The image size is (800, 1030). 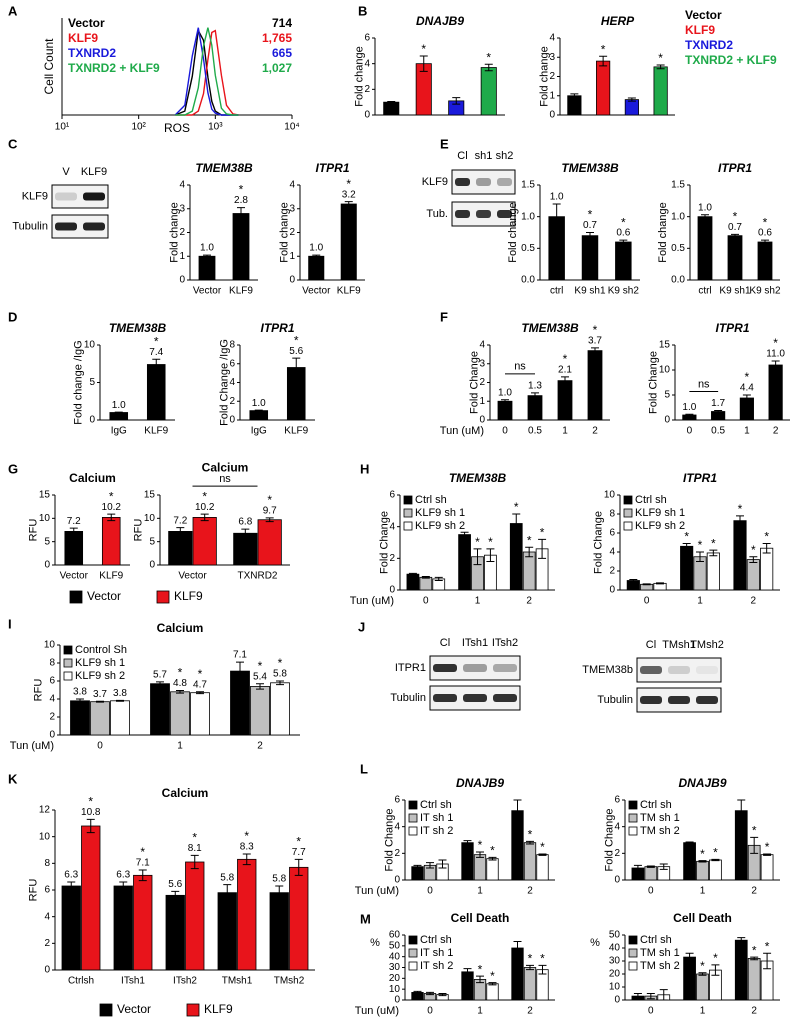 I want to click on x-axis-label: Tun (uM), so click(x=32, y=746).